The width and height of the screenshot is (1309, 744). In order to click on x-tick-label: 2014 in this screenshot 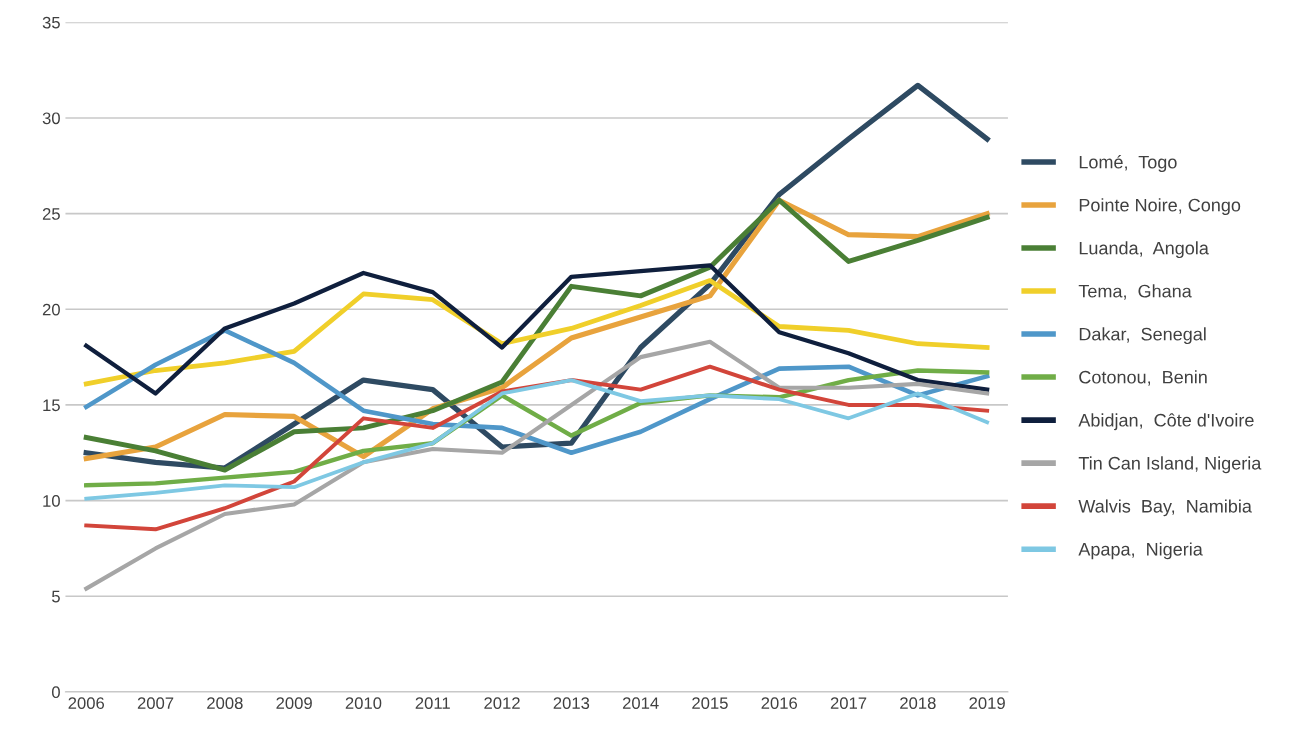, I will do `click(640, 703)`.